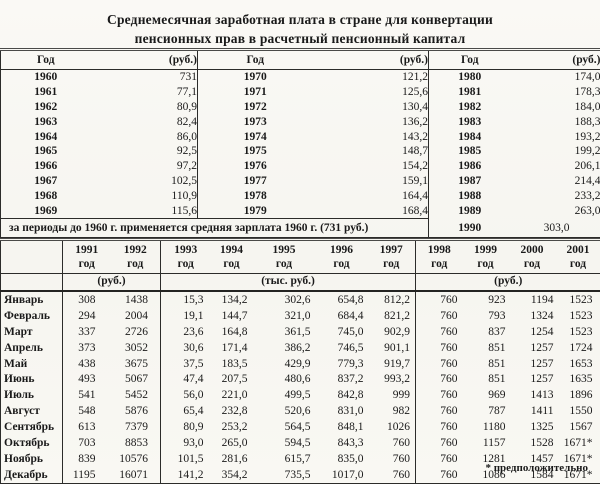 The image size is (600, 484). What do you see at coordinates (232, 348) in the screenshot?
I see `value-cell: 171,4` at bounding box center [232, 348].